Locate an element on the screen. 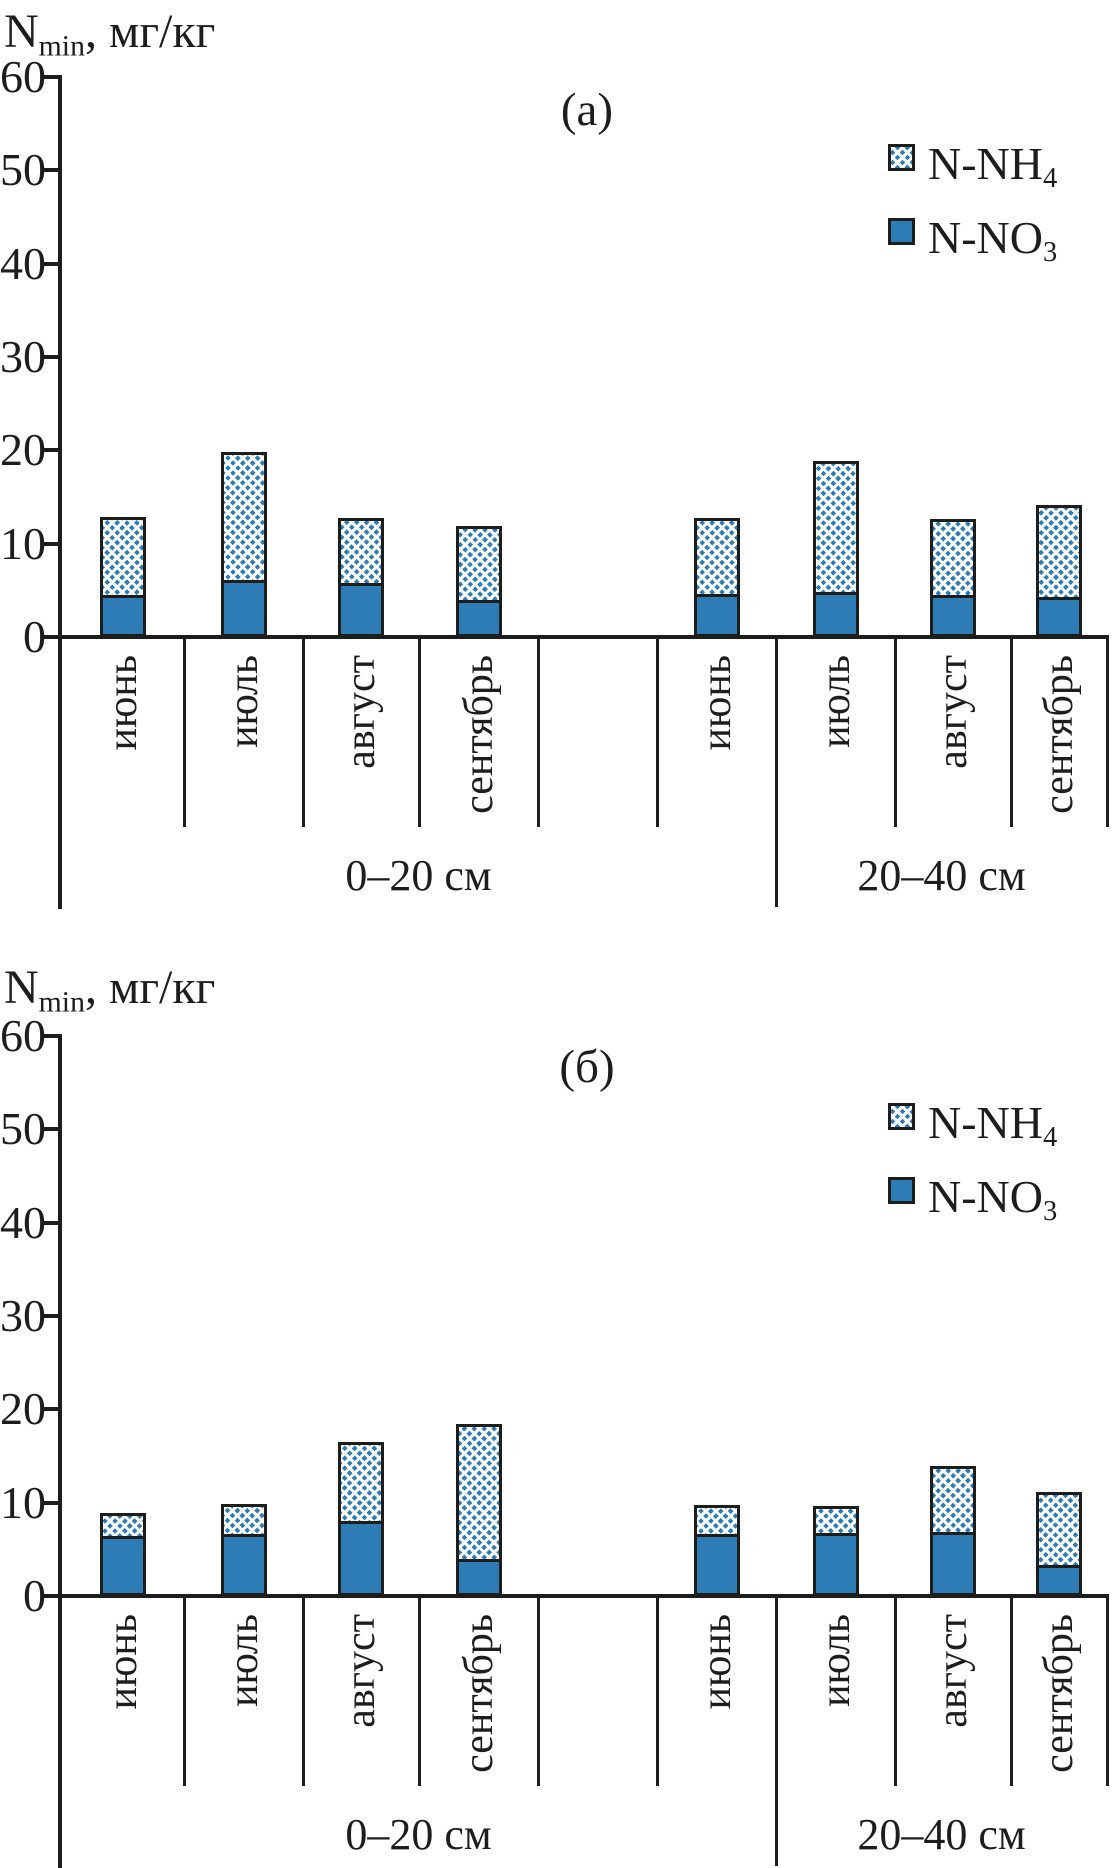  legend-label-nno3: N-NO3 is located at coordinates (992, 245).